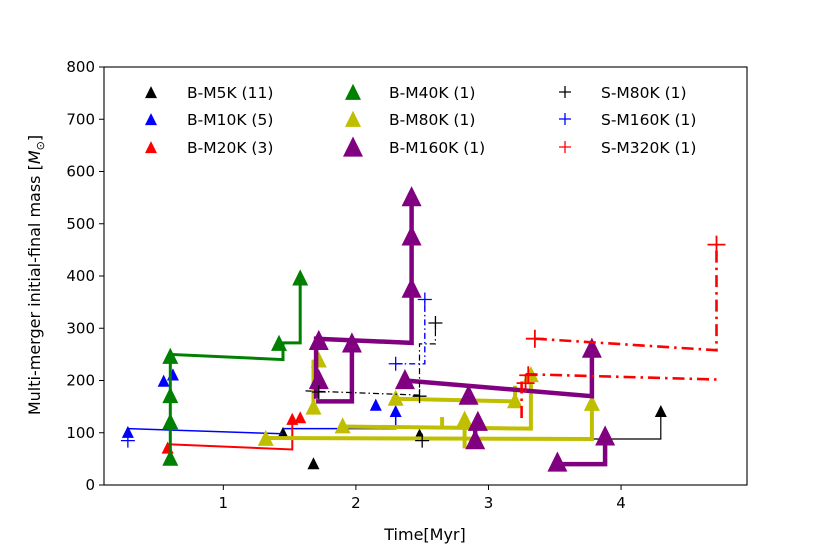 Image resolution: width=830 pixels, height=554 pixels. What do you see at coordinates (648, 148) in the screenshot?
I see `legend-label: S-M320K (1)` at bounding box center [648, 148].